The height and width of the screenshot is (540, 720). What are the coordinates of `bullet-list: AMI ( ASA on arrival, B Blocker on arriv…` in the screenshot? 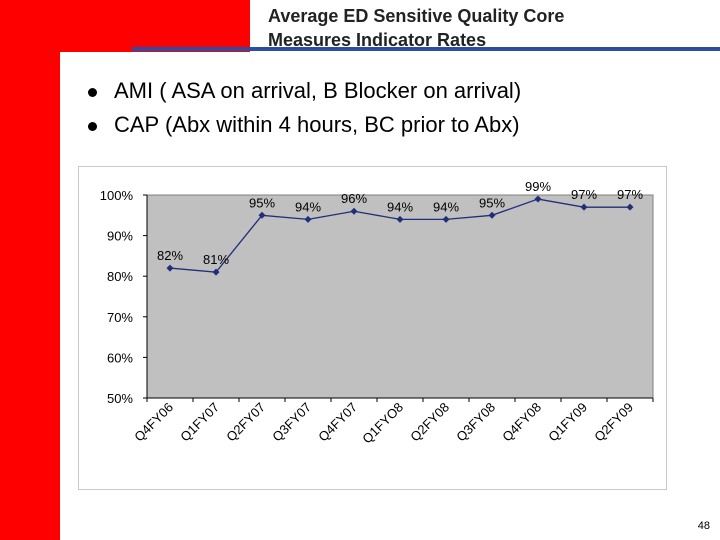 It's located at (304, 108).